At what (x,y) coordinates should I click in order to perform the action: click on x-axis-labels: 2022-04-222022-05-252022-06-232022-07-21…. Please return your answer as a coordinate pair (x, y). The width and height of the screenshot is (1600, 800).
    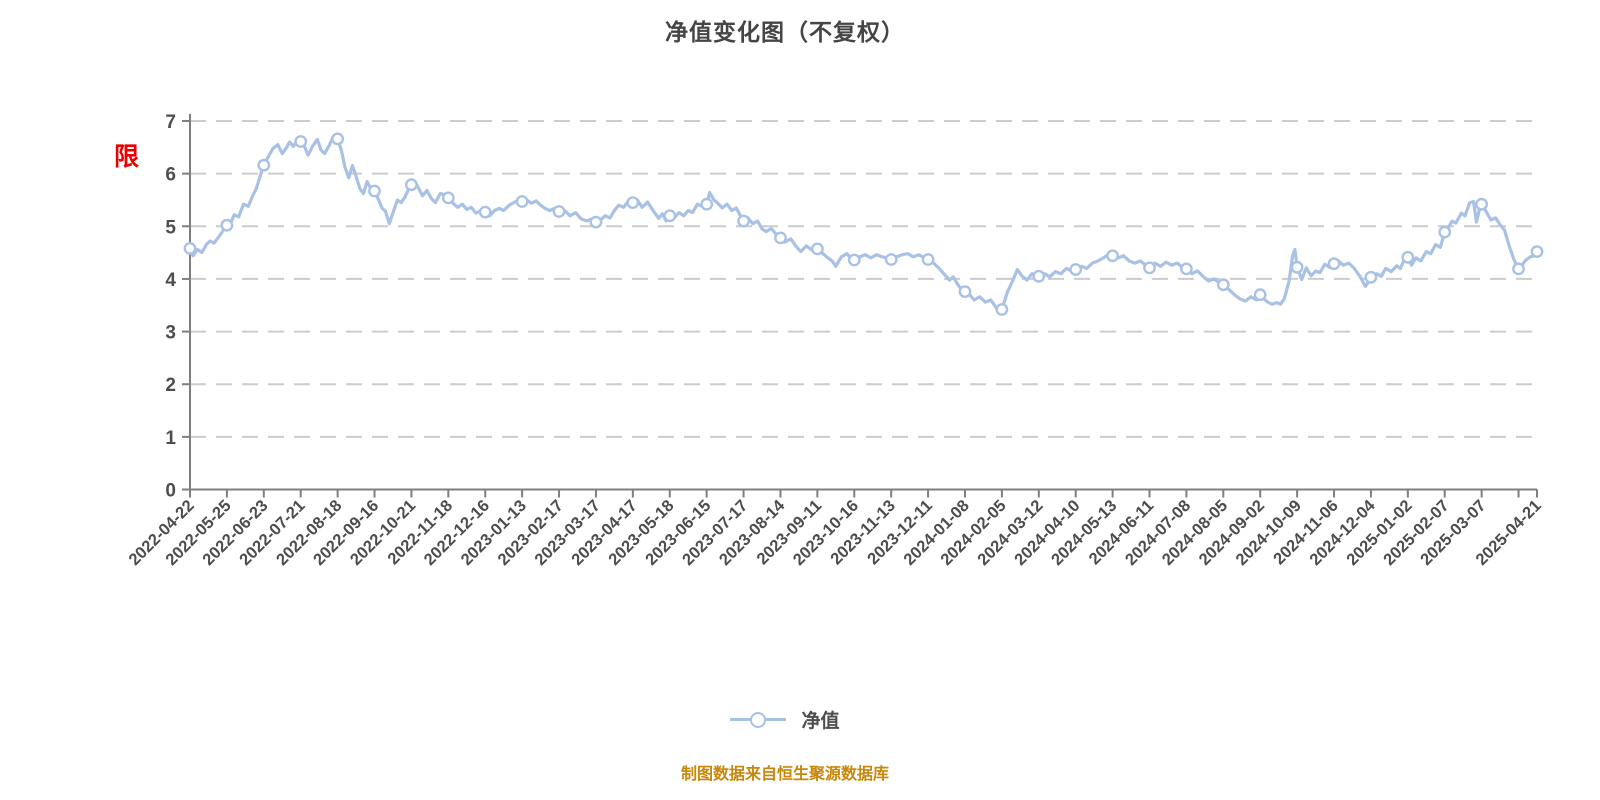
    Looking at the image, I should click on (834, 532).